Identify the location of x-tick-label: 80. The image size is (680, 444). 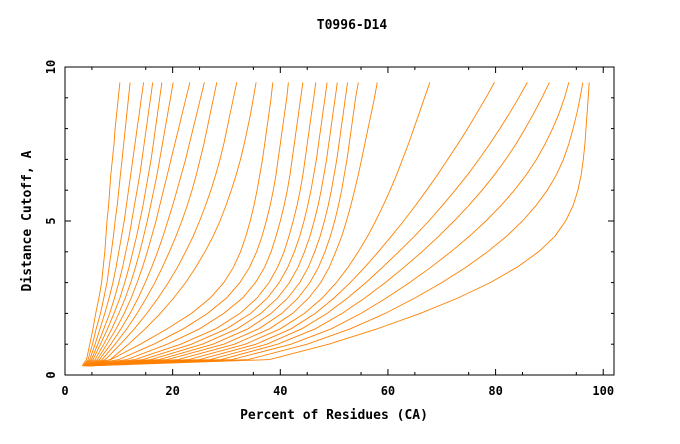
(495, 391).